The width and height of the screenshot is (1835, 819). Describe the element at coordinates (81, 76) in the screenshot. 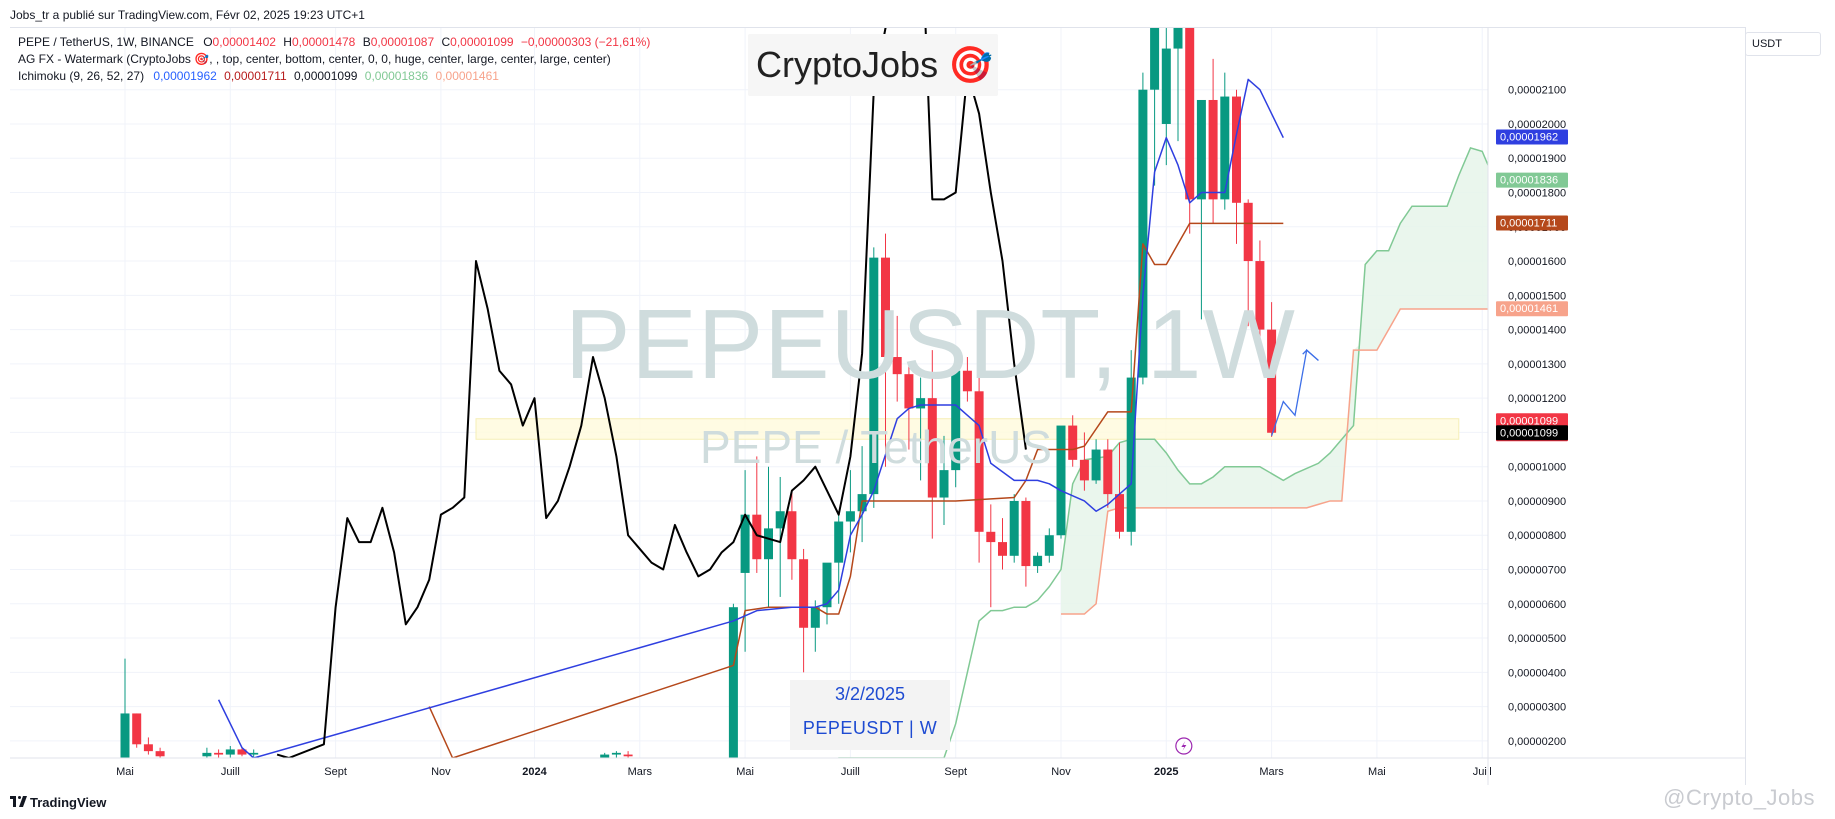

I see `ichimoku-label: Ichimoku (9, 26, 52, 27)` at that location.